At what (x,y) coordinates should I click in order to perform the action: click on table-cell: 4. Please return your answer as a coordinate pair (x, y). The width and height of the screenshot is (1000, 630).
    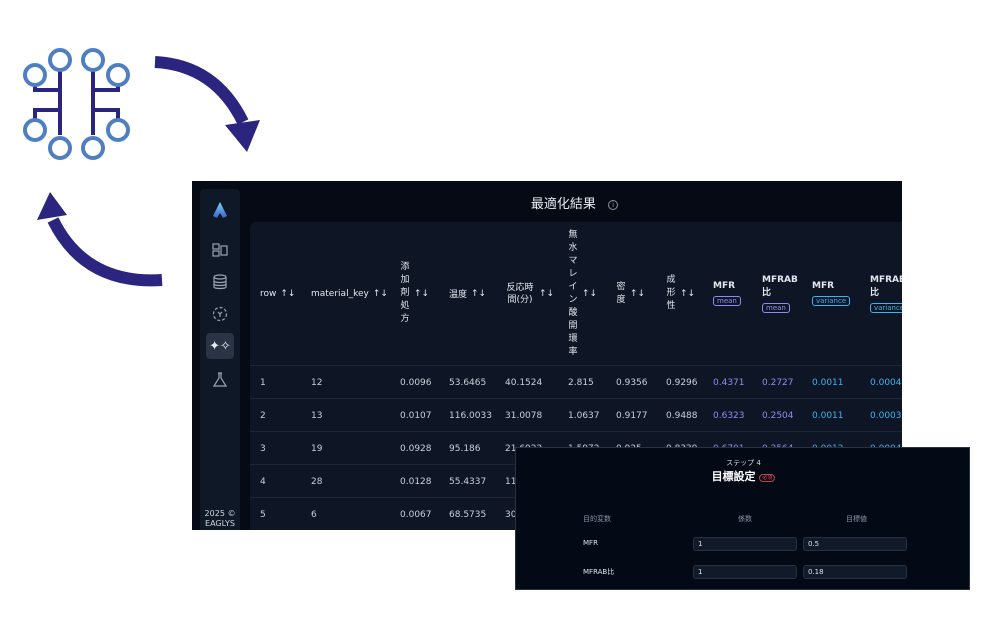
    Looking at the image, I should click on (263, 482).